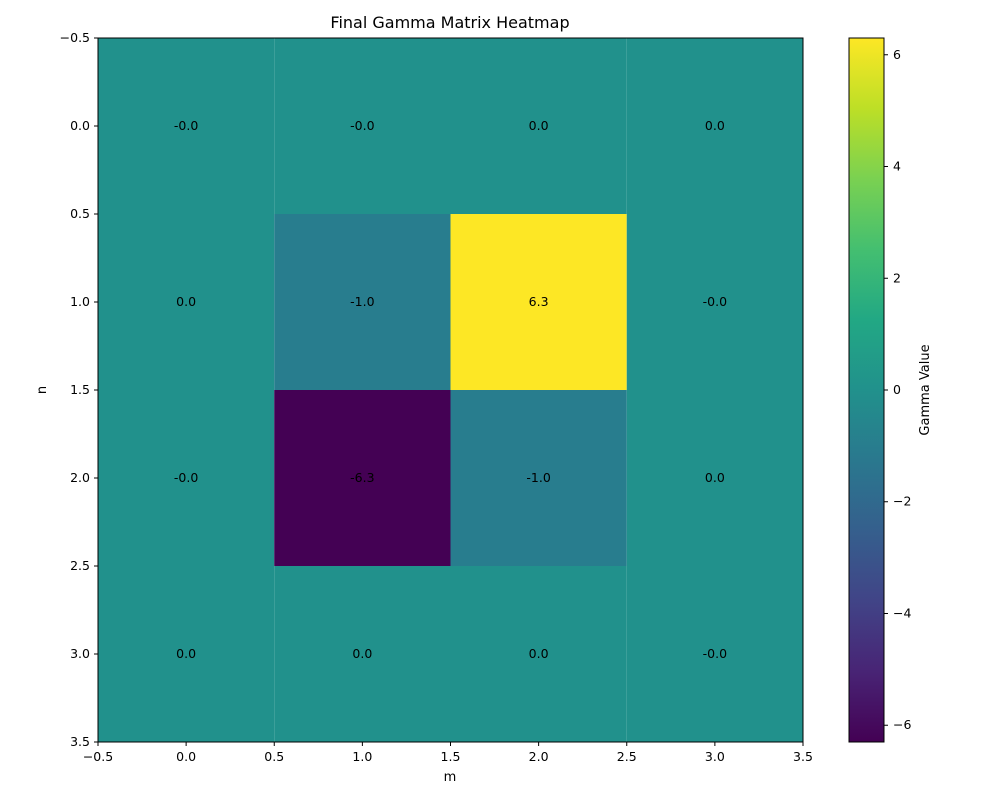  I want to click on x-tick-label: 3.5, so click(803, 756).